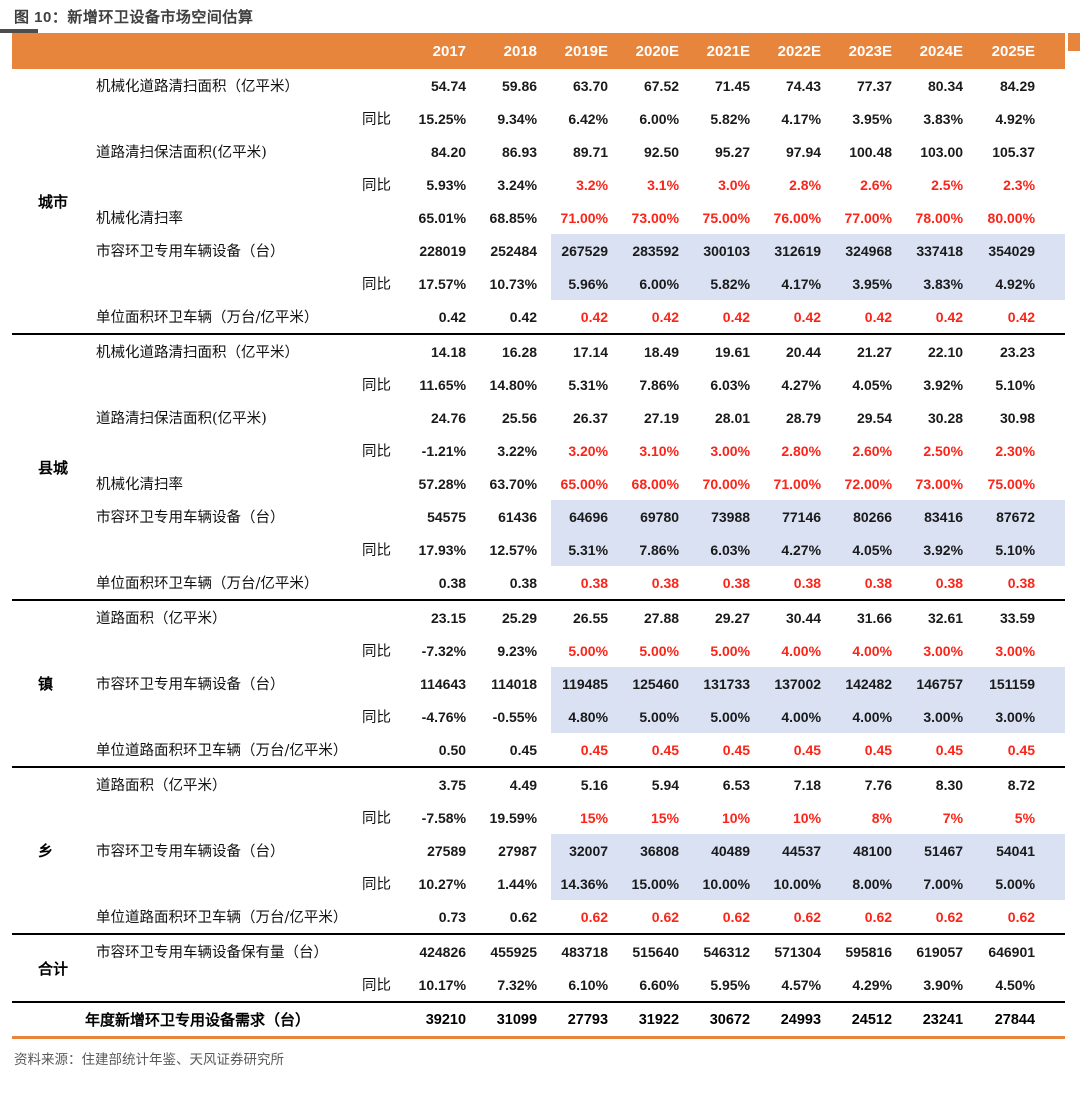 This screenshot has width=1080, height=1095. I want to click on value-city-2018: 0.42, so click(523, 316).